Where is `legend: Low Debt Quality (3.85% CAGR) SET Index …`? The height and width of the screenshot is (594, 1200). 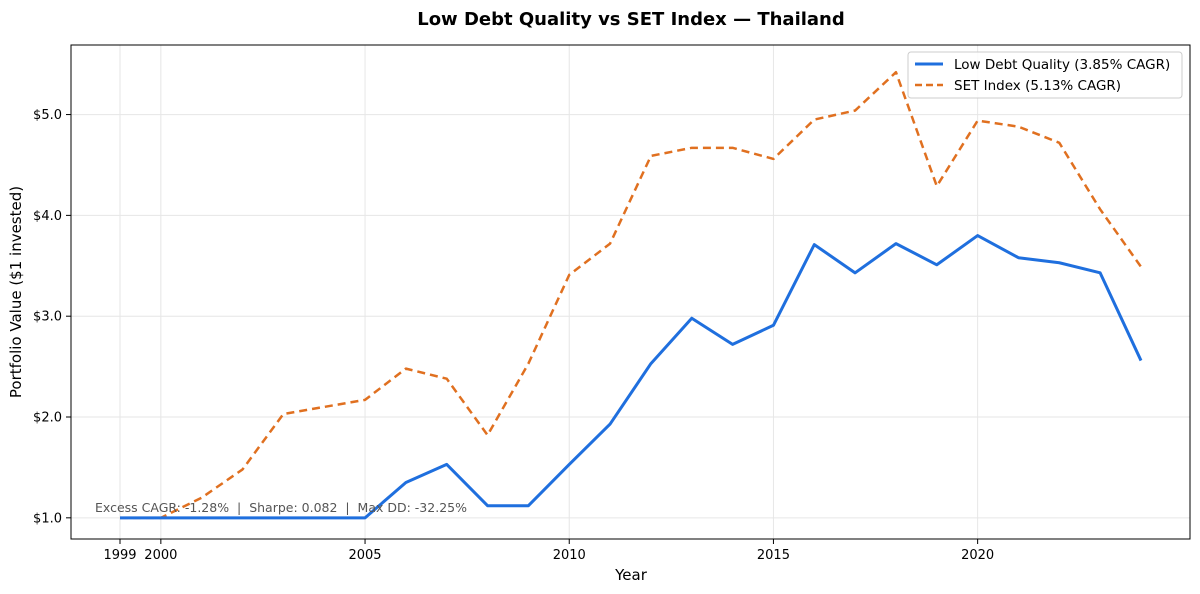 legend: Low Debt Quality (3.85% CAGR) SET Index … is located at coordinates (1045, 75).